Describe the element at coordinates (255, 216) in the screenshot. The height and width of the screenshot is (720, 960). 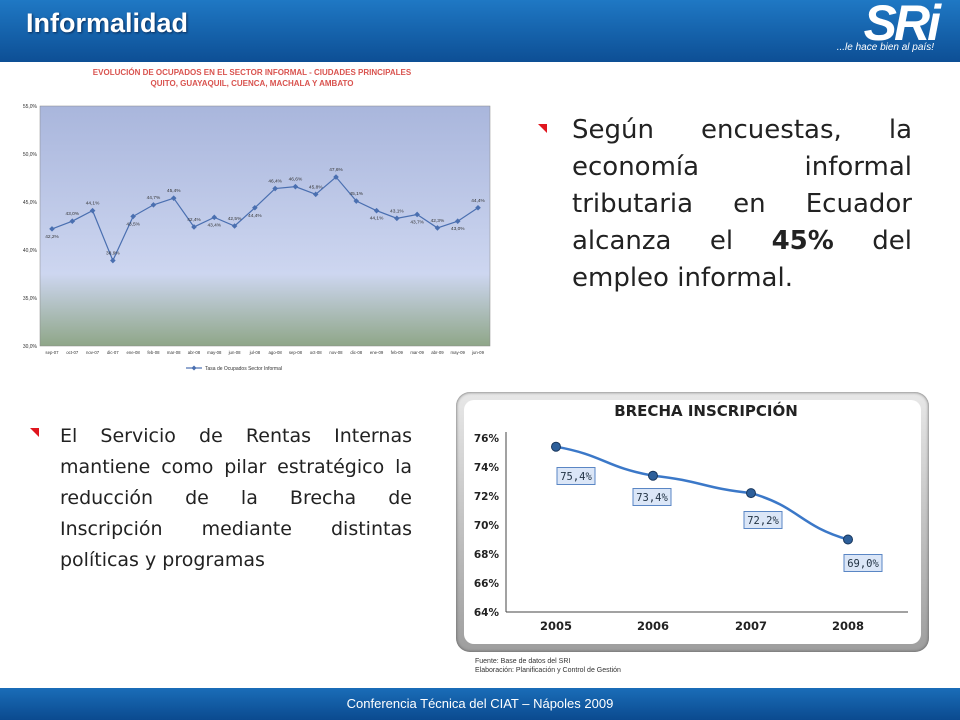
I see `data-label: 44,4%` at that location.